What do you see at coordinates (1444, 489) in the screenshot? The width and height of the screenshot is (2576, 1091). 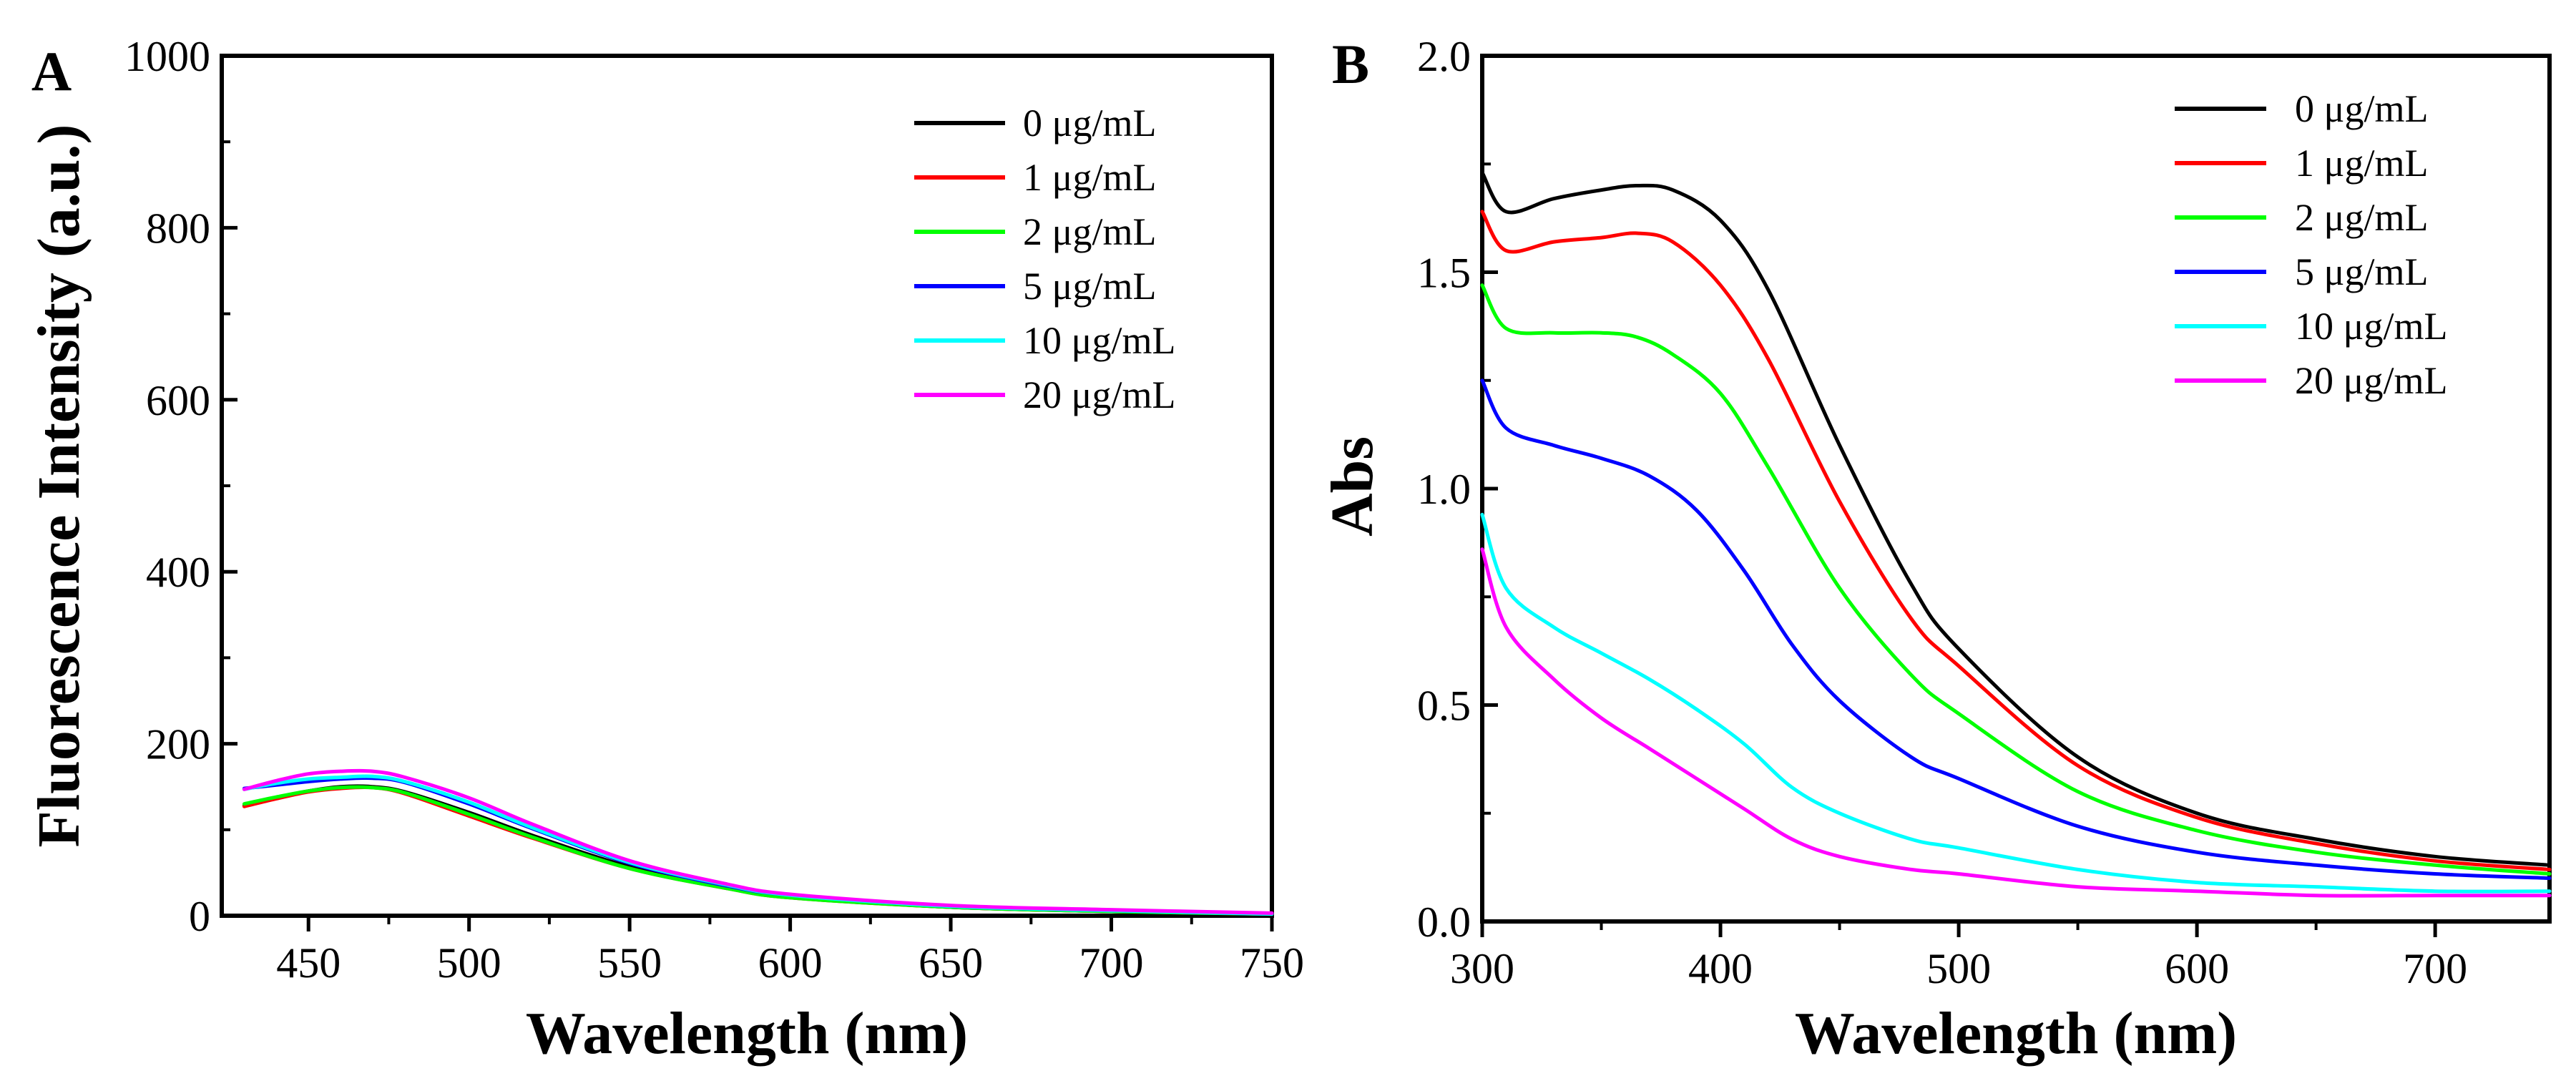 I see `panel-b-y-tick-label: 1.0` at bounding box center [1444, 489].